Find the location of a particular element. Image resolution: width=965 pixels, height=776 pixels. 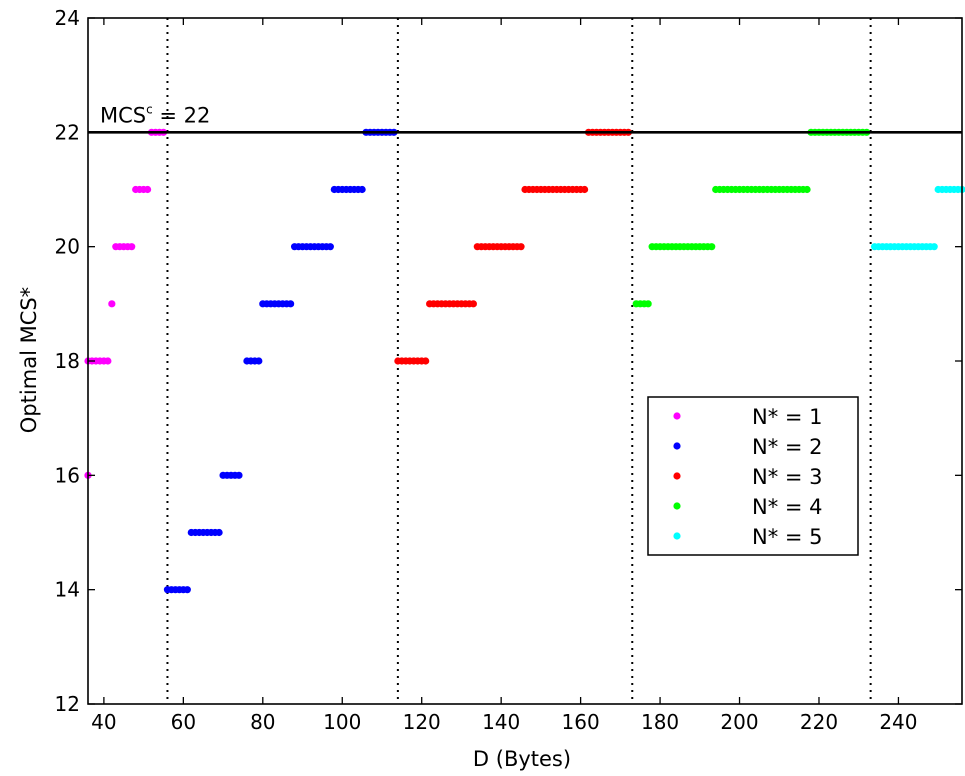

x-axis-label: D (Bytes) is located at coordinates (522, 759).